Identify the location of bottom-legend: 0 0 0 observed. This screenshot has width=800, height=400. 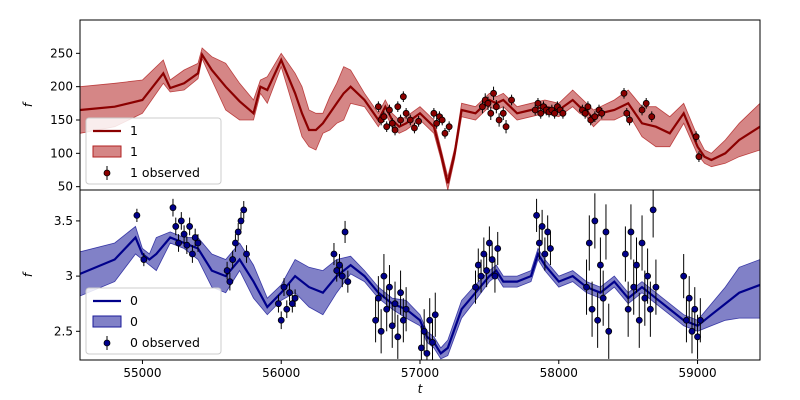
(153, 321).